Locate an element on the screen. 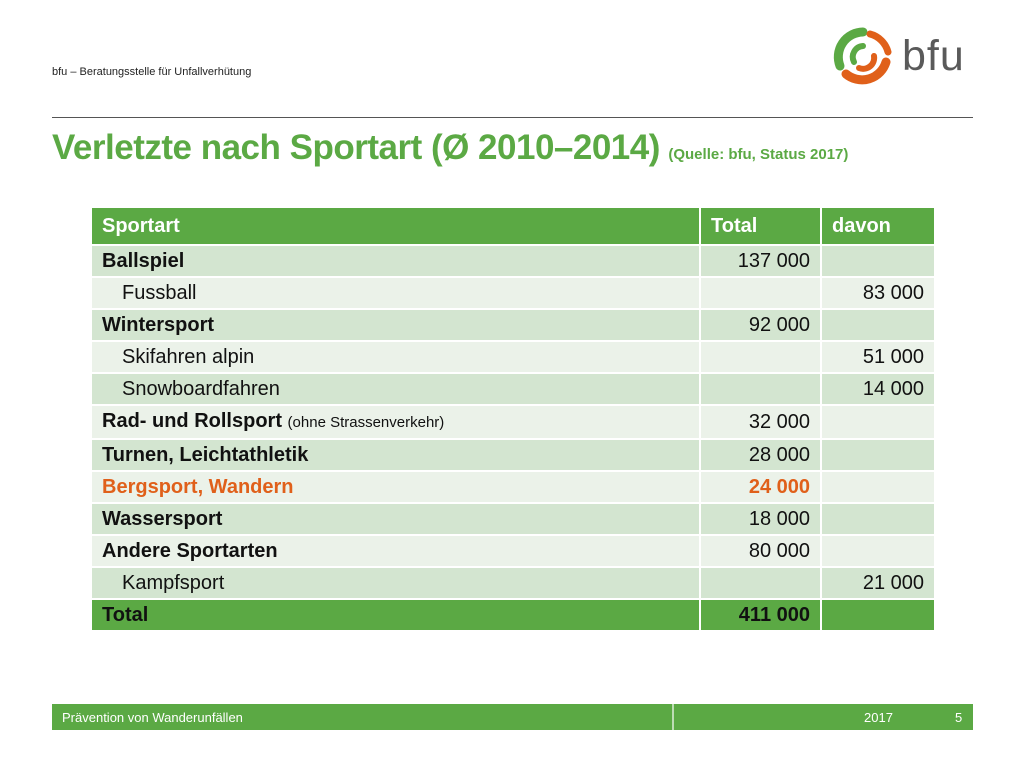 This screenshot has height=768, width=1024. table-row: Skifahren alpin 51 000 is located at coordinates (513, 357).